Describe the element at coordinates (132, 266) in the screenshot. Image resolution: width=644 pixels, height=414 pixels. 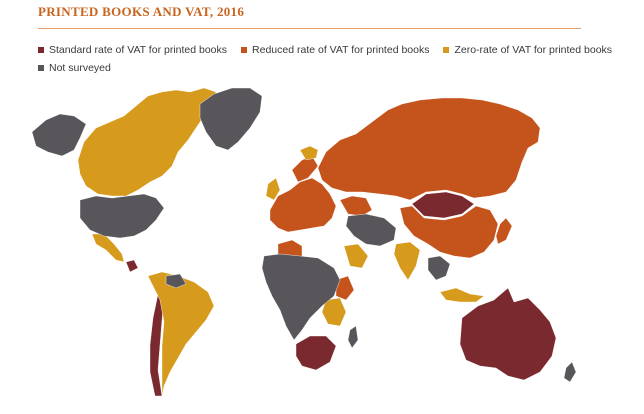
I see `region-guatemala` at that location.